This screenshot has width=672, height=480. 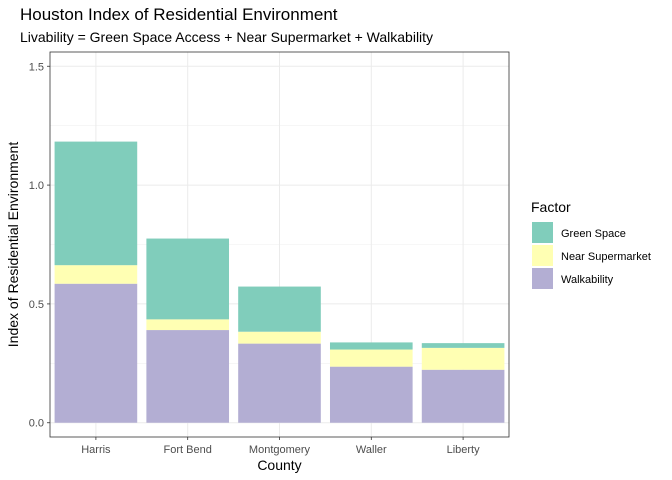 I want to click on x-tick-label: Waller, so click(x=371, y=450).